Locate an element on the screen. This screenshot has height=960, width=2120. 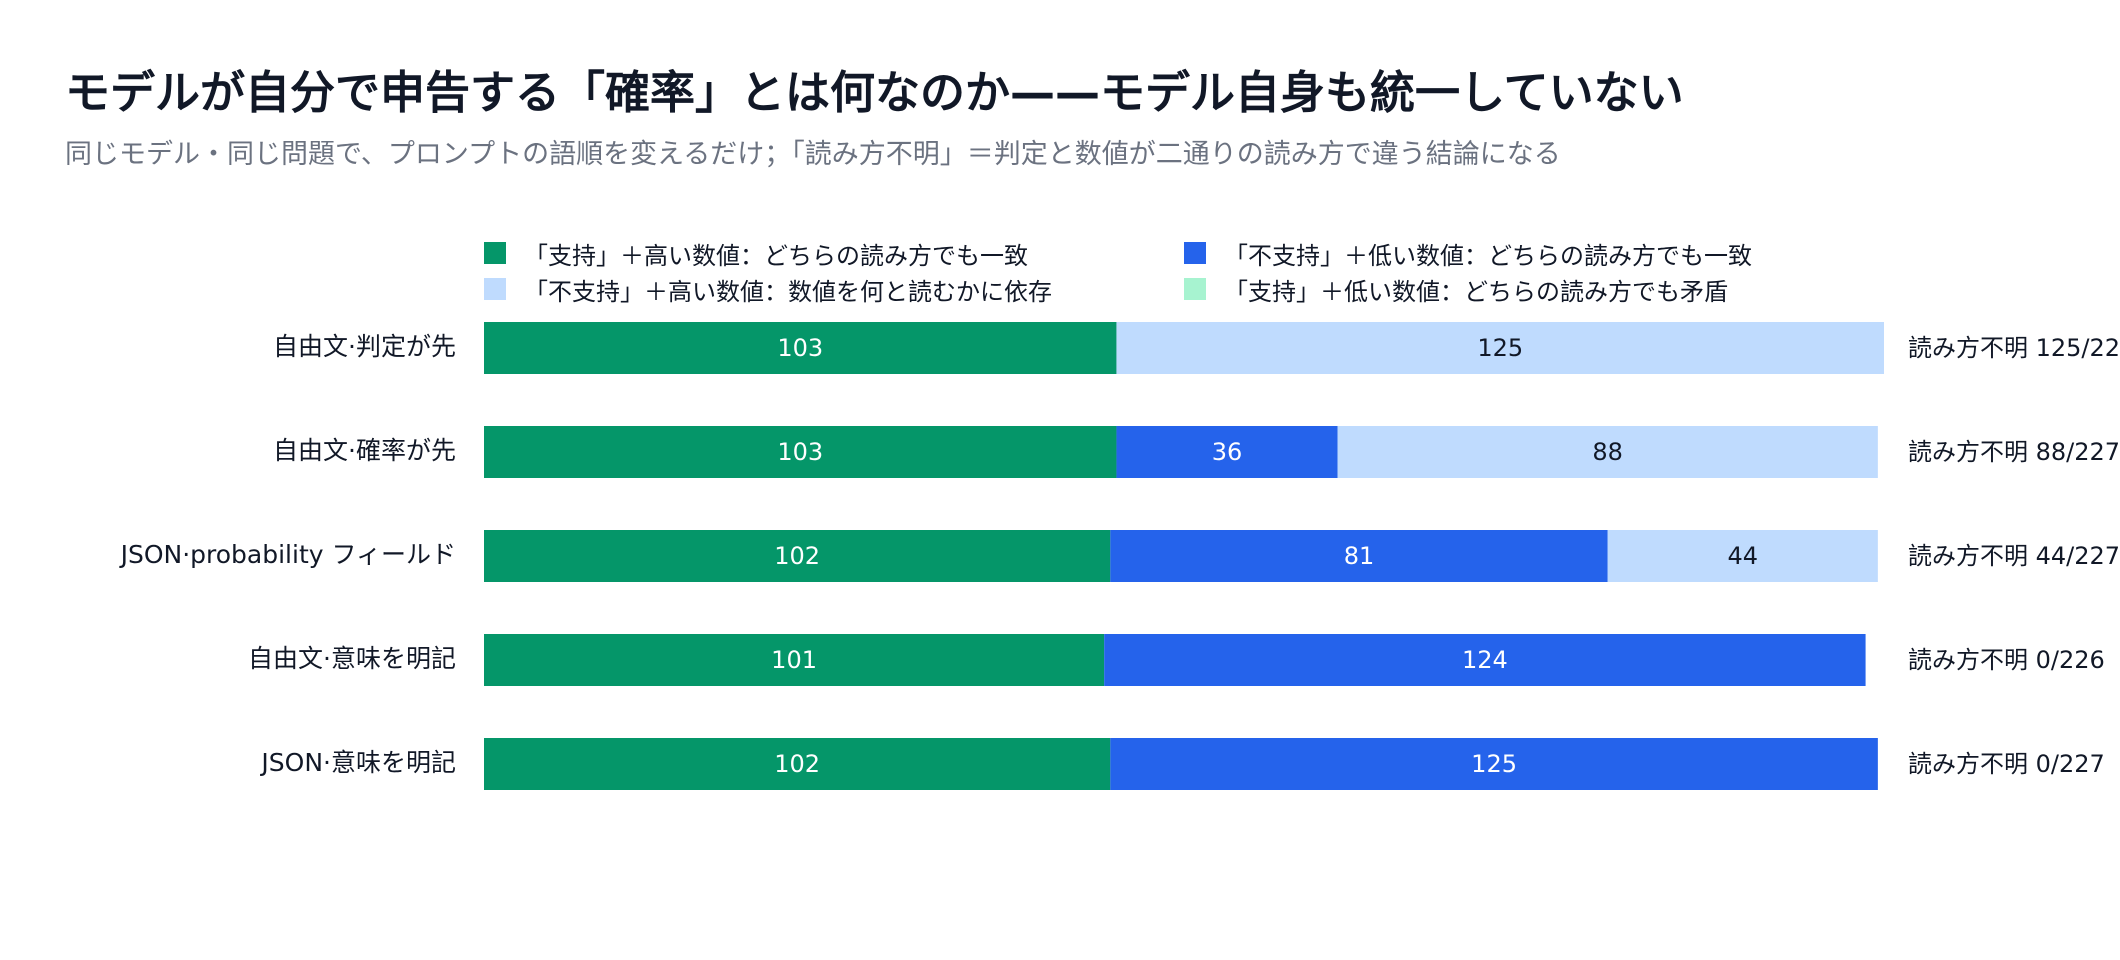
legend-item-green: 「支持」＋高い数値：どちらの読み方でも一致 is located at coordinates (756, 253).